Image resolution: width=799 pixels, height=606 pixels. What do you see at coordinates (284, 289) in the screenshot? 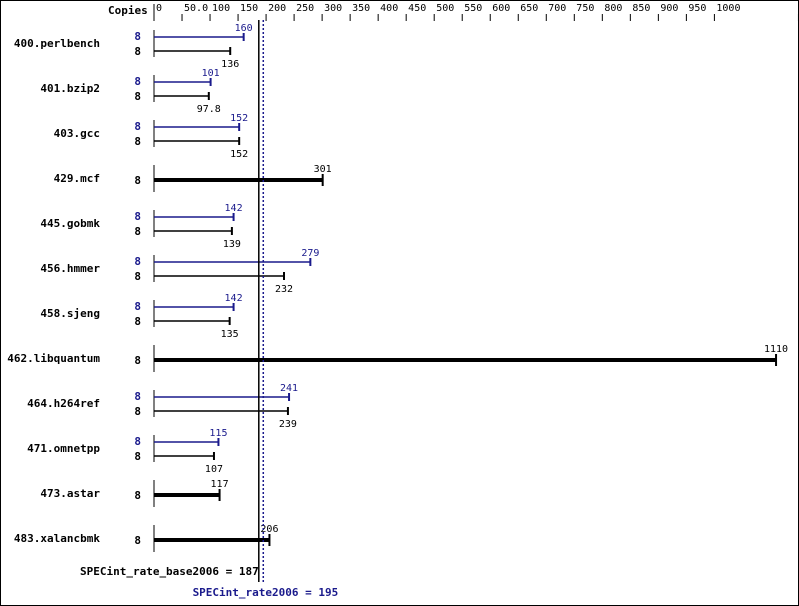
I see `base-data-label: 232` at bounding box center [284, 289].